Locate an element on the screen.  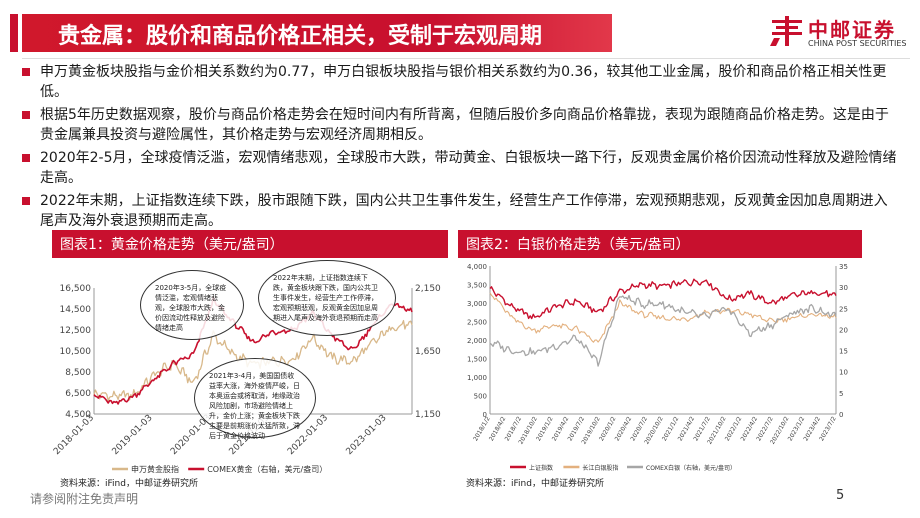
disclaimer-text: 请参阅附注免责声明 is located at coordinates (84, 499).